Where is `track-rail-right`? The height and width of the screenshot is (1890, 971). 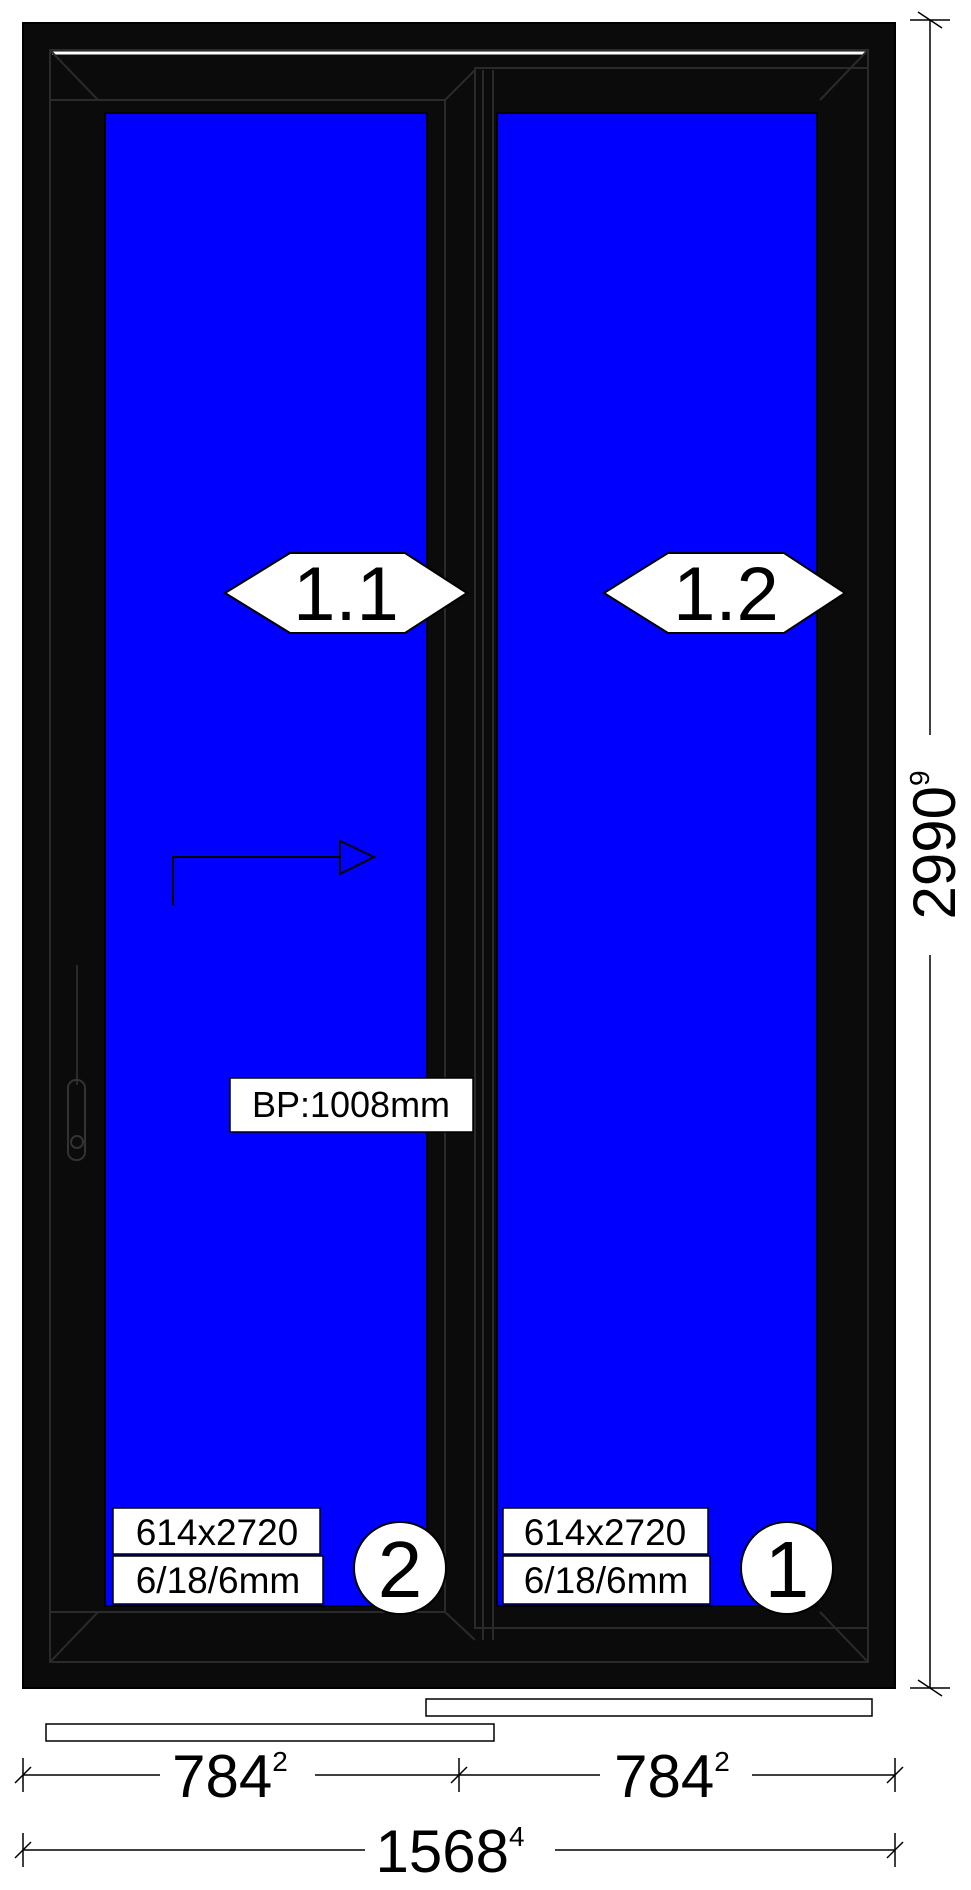 track-rail-right is located at coordinates (649, 1707).